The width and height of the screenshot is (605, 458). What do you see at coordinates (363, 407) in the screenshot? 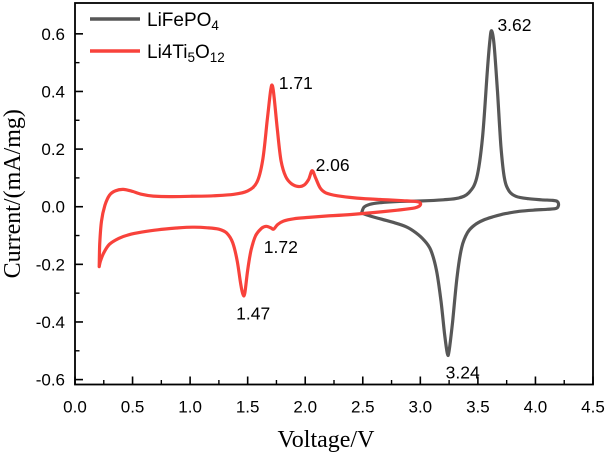
I see `x-tick-label: 2.5` at bounding box center [363, 407].